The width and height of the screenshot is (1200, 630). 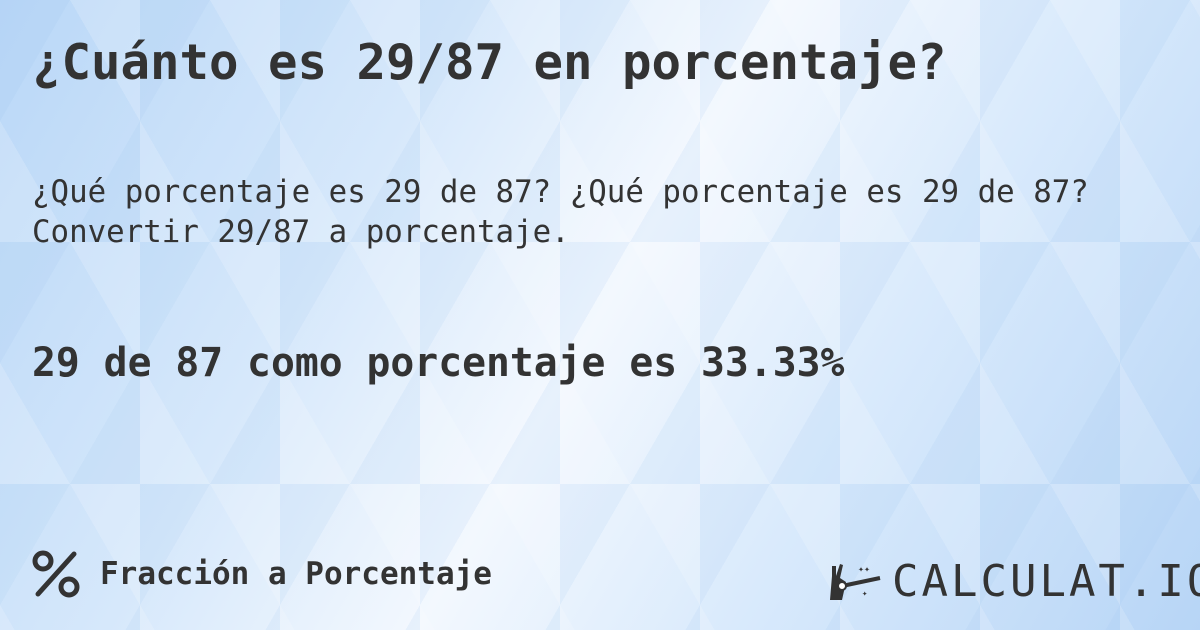 What do you see at coordinates (296, 574) in the screenshot?
I see `category-label: Fracción a Porcentaje` at bounding box center [296, 574].